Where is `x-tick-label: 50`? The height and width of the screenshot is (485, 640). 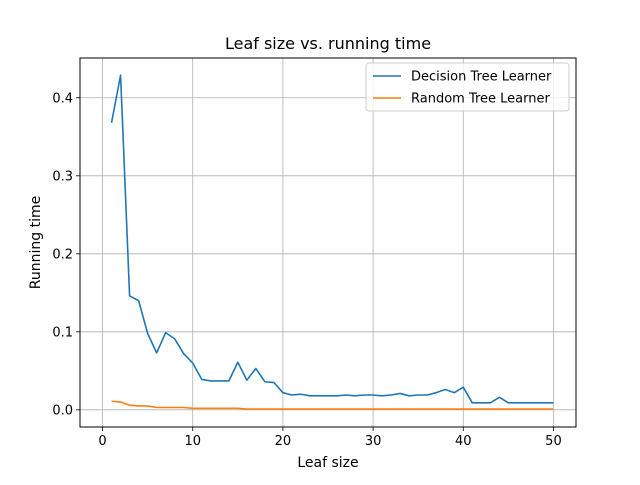
x-tick-label: 50 is located at coordinates (553, 441).